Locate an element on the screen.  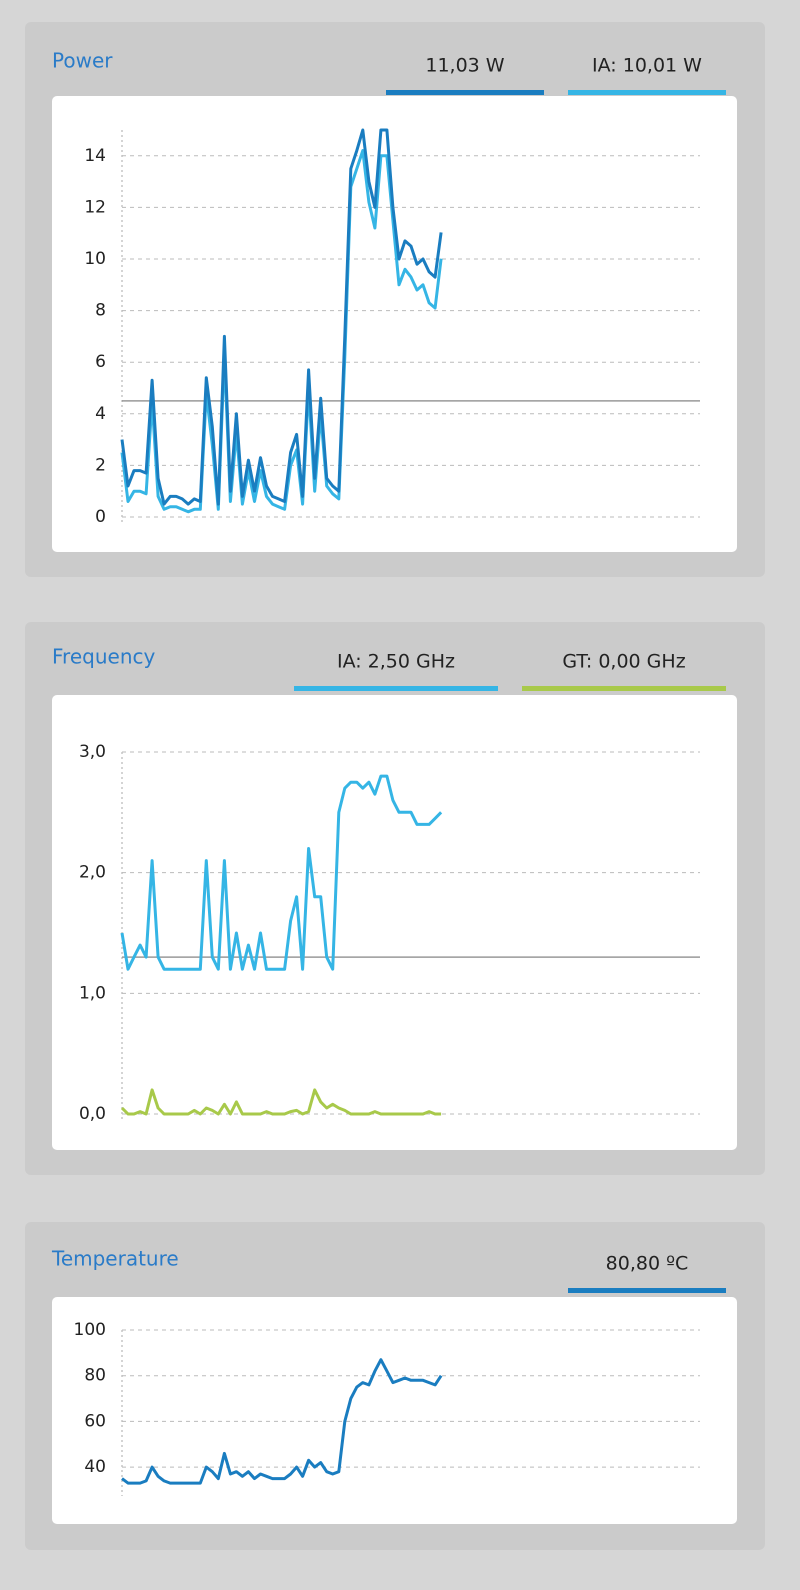
y-tick-label: 0 is located at coordinates (100, 517).